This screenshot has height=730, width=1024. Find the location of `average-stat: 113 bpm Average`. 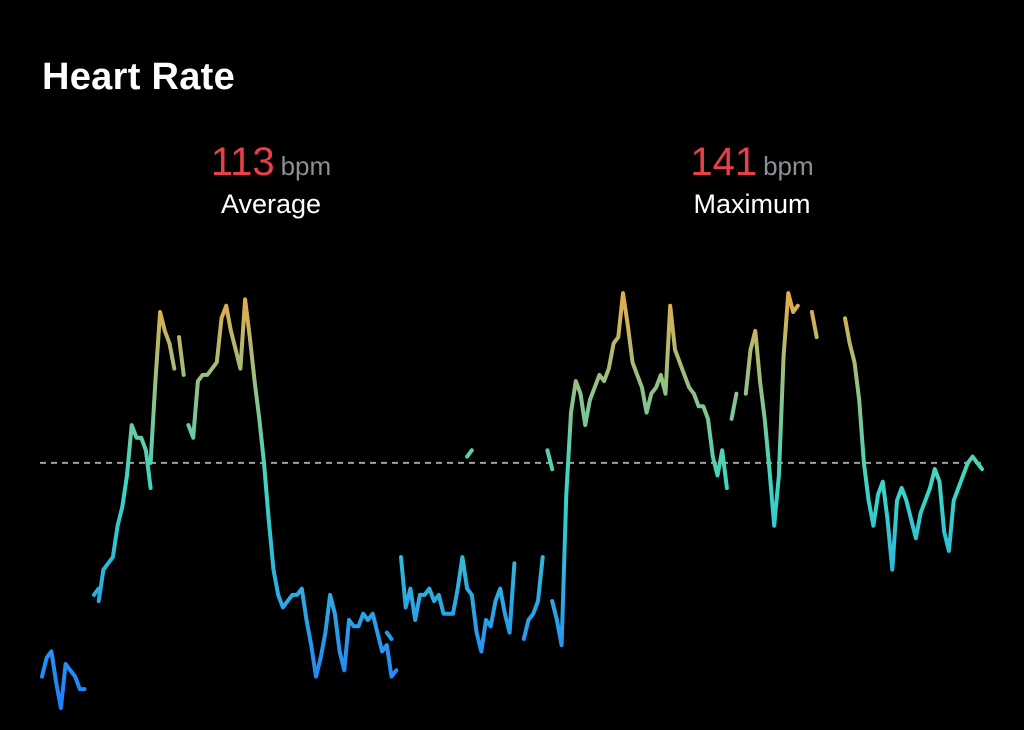

average-stat: 113 bpm Average is located at coordinates (271, 179).